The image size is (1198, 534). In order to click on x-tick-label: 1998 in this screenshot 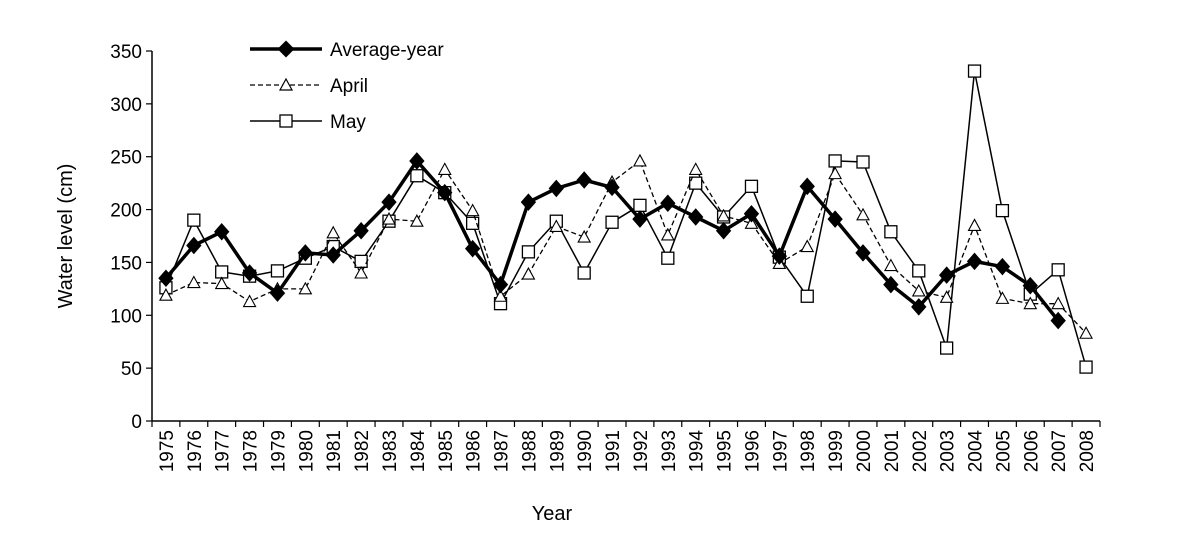, I will do `click(808, 451)`.